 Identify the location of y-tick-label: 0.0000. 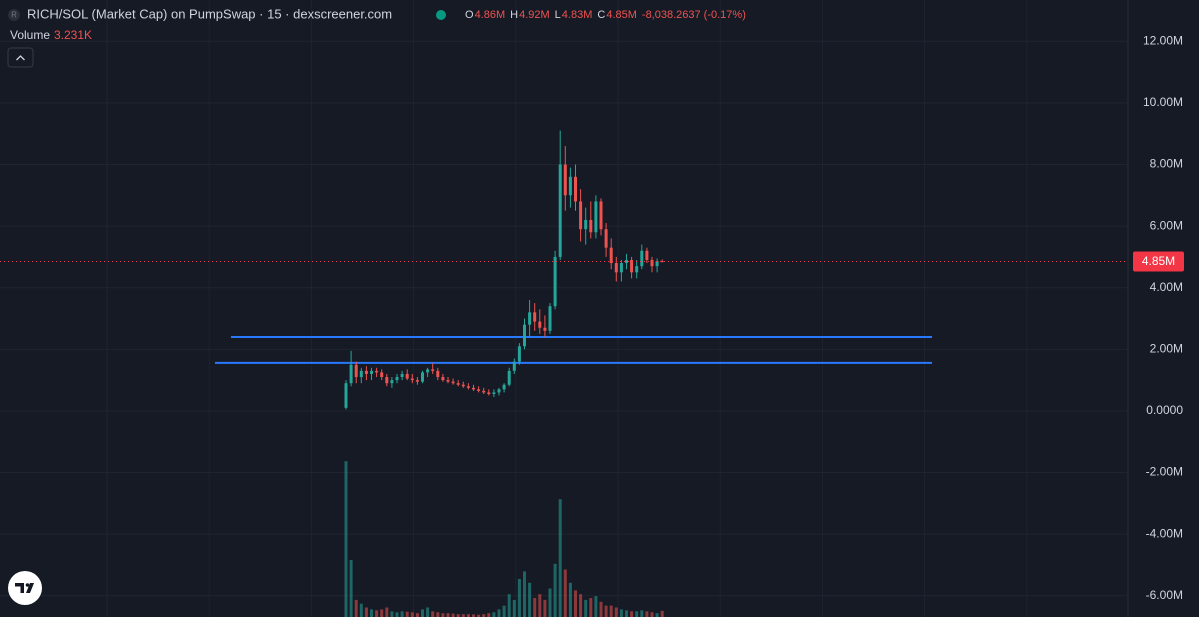
(1164, 410).